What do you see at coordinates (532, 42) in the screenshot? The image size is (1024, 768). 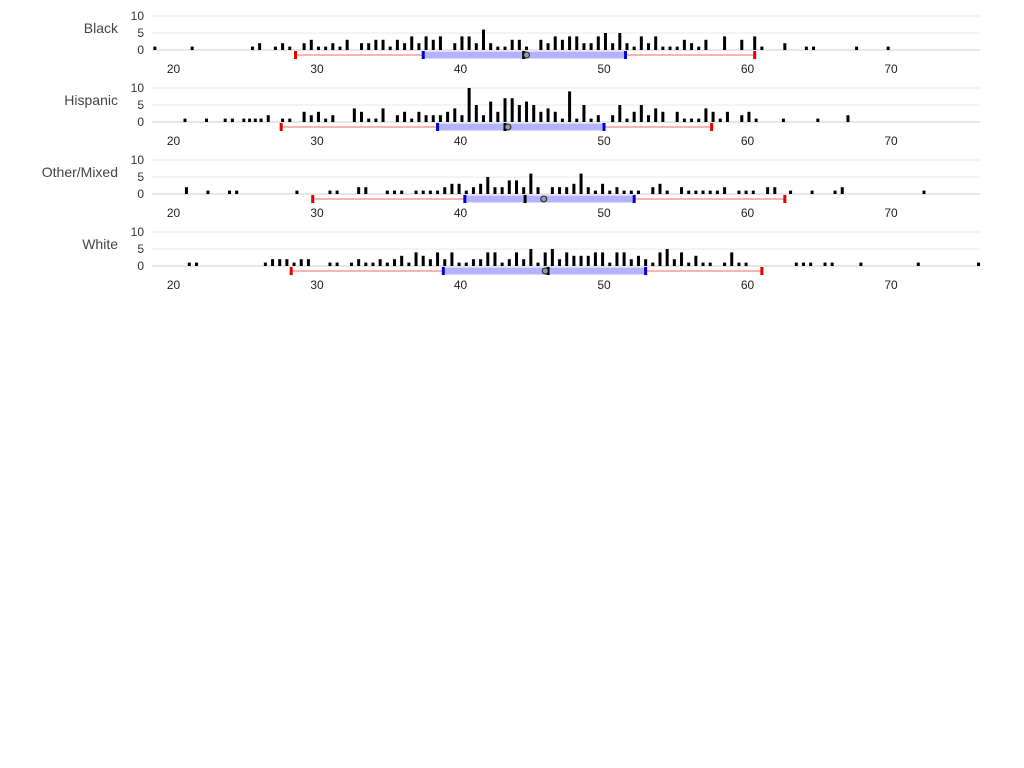 I see `panel-black: Black 0 5 10 20 30 40 50 60 70` at bounding box center [532, 42].